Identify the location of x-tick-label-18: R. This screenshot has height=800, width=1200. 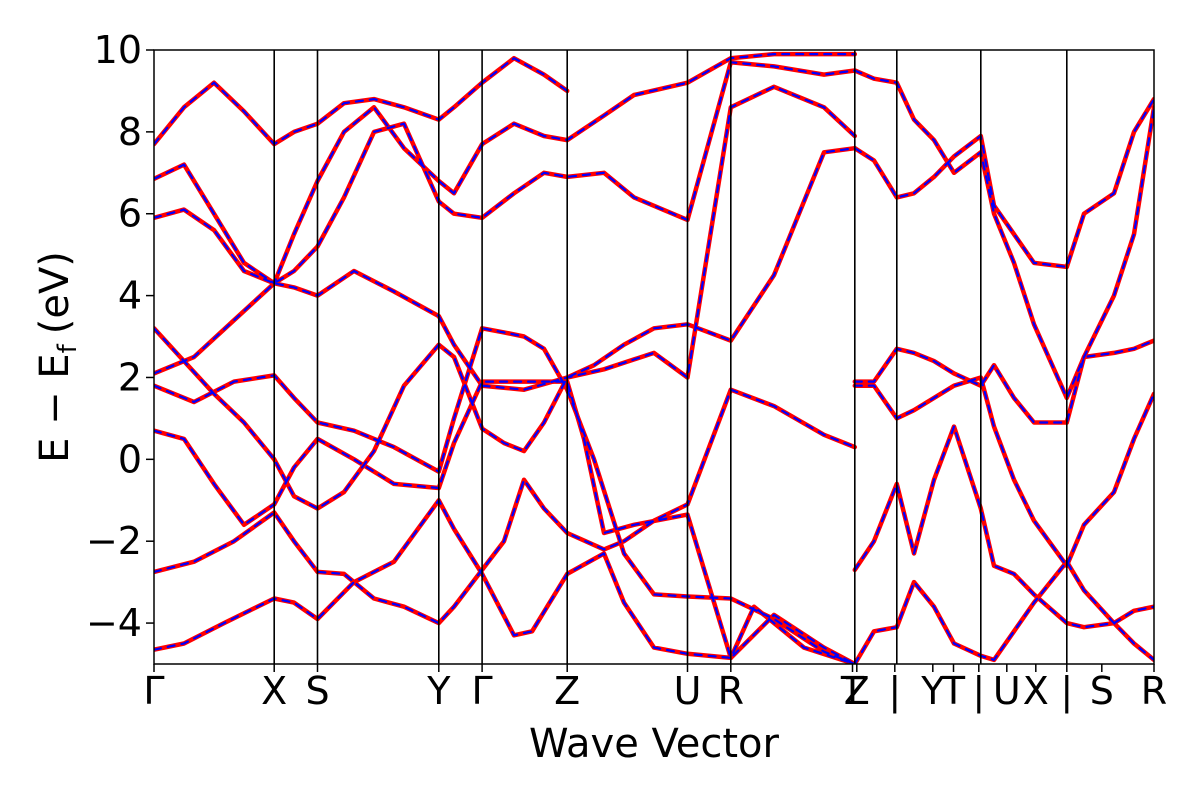
(1154, 691).